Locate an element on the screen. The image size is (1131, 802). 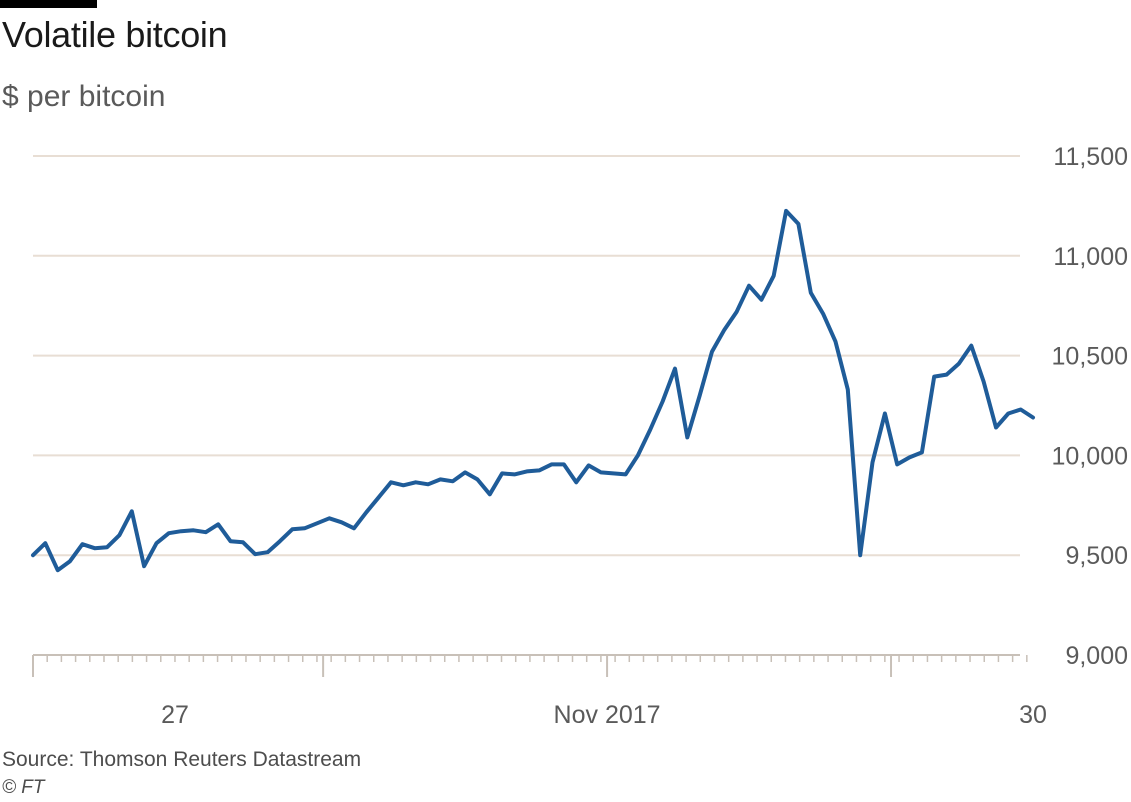
y-tick-label: 11,500 is located at coordinates (1090, 157).